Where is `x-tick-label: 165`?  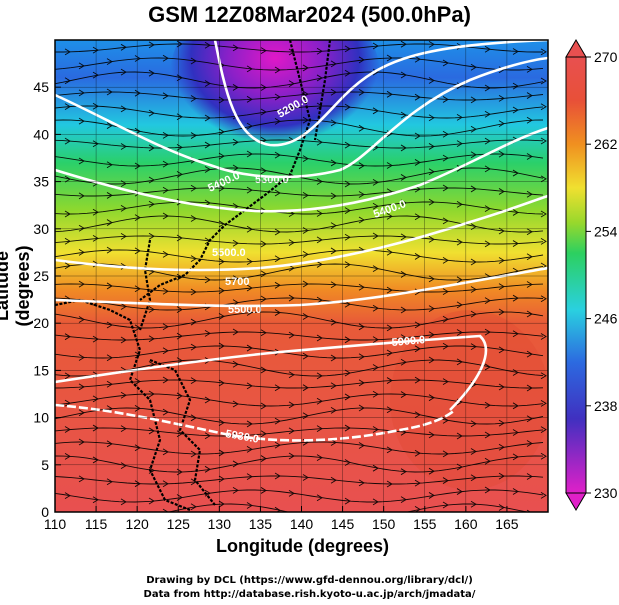
x-tick-label: 165 is located at coordinates (507, 524).